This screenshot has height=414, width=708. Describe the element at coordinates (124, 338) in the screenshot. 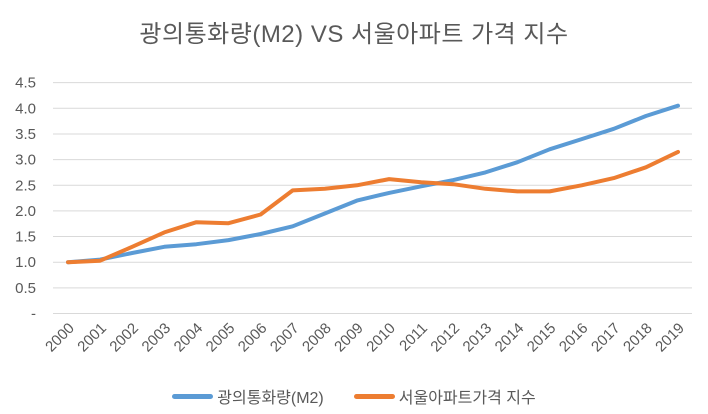

I see `x-tick-label: 2002` at that location.